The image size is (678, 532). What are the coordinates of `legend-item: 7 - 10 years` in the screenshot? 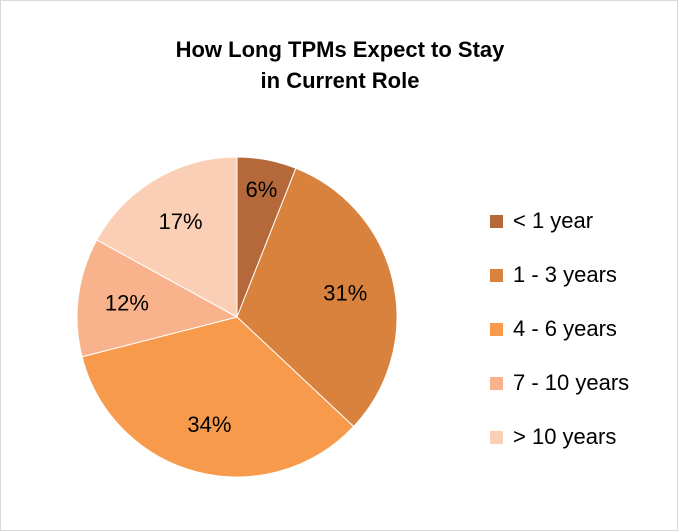 It's located at (559, 383).